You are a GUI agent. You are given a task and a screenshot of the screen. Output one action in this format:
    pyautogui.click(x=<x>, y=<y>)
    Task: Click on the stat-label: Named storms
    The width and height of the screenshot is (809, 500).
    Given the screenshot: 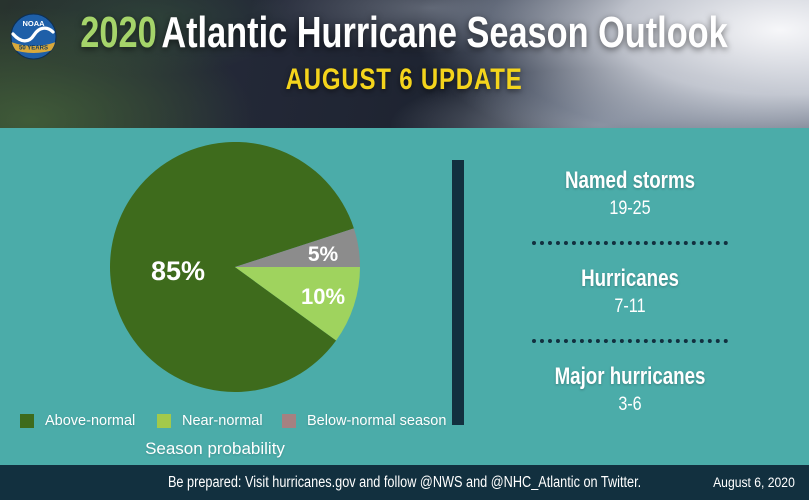 What is the action you would take?
    pyautogui.click(x=630, y=180)
    